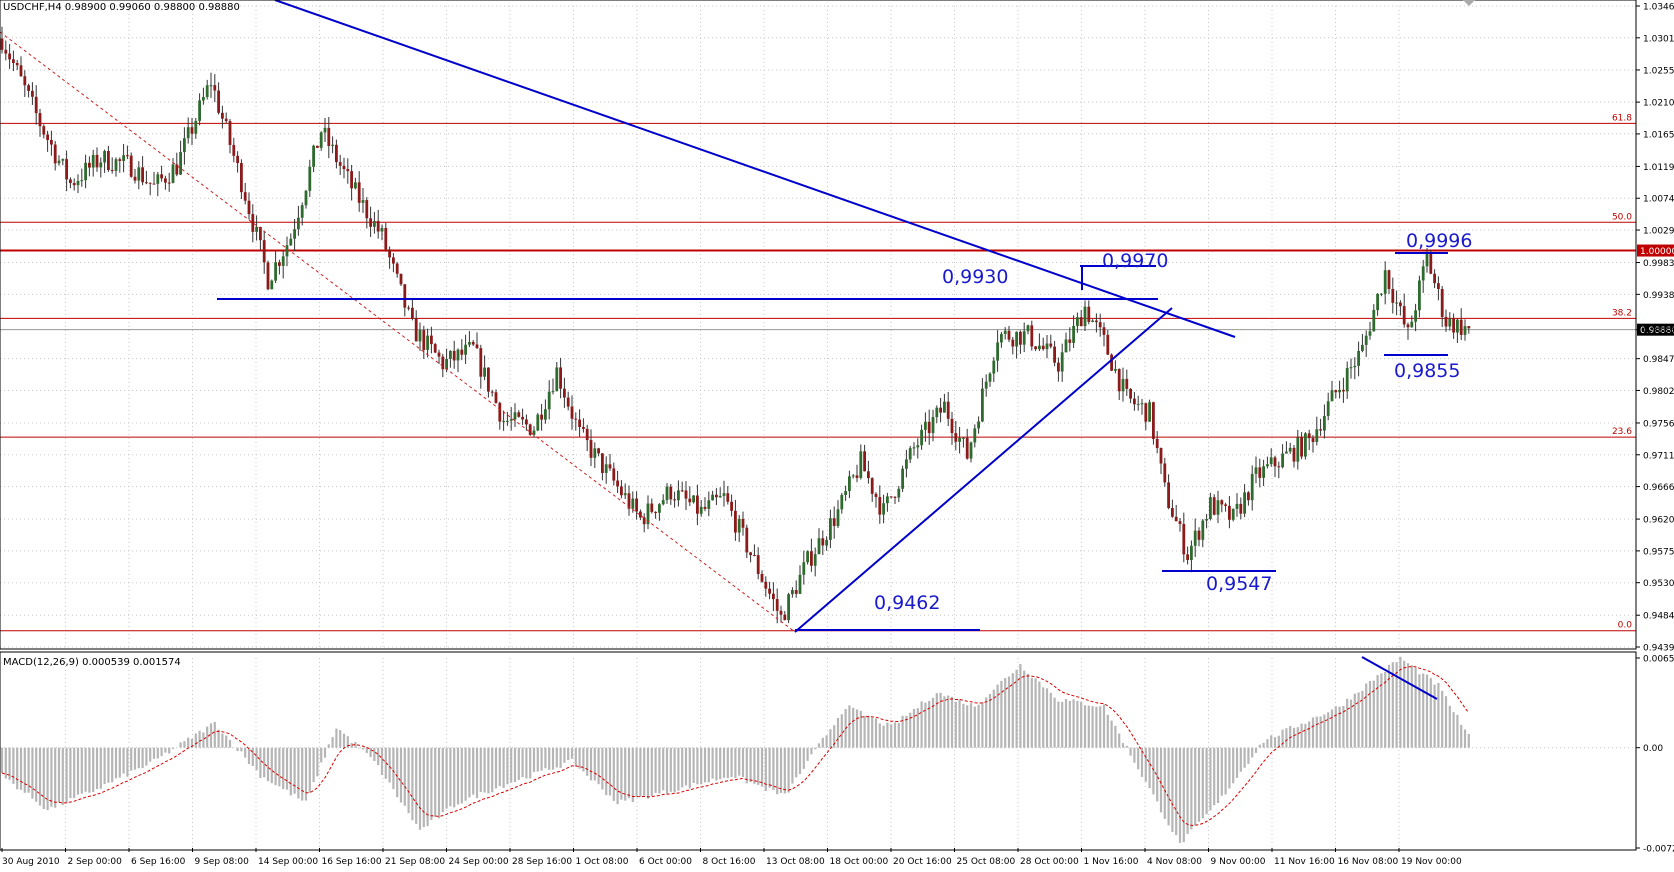  I want to click on annotation-9547: 0,9547, so click(1239, 584).